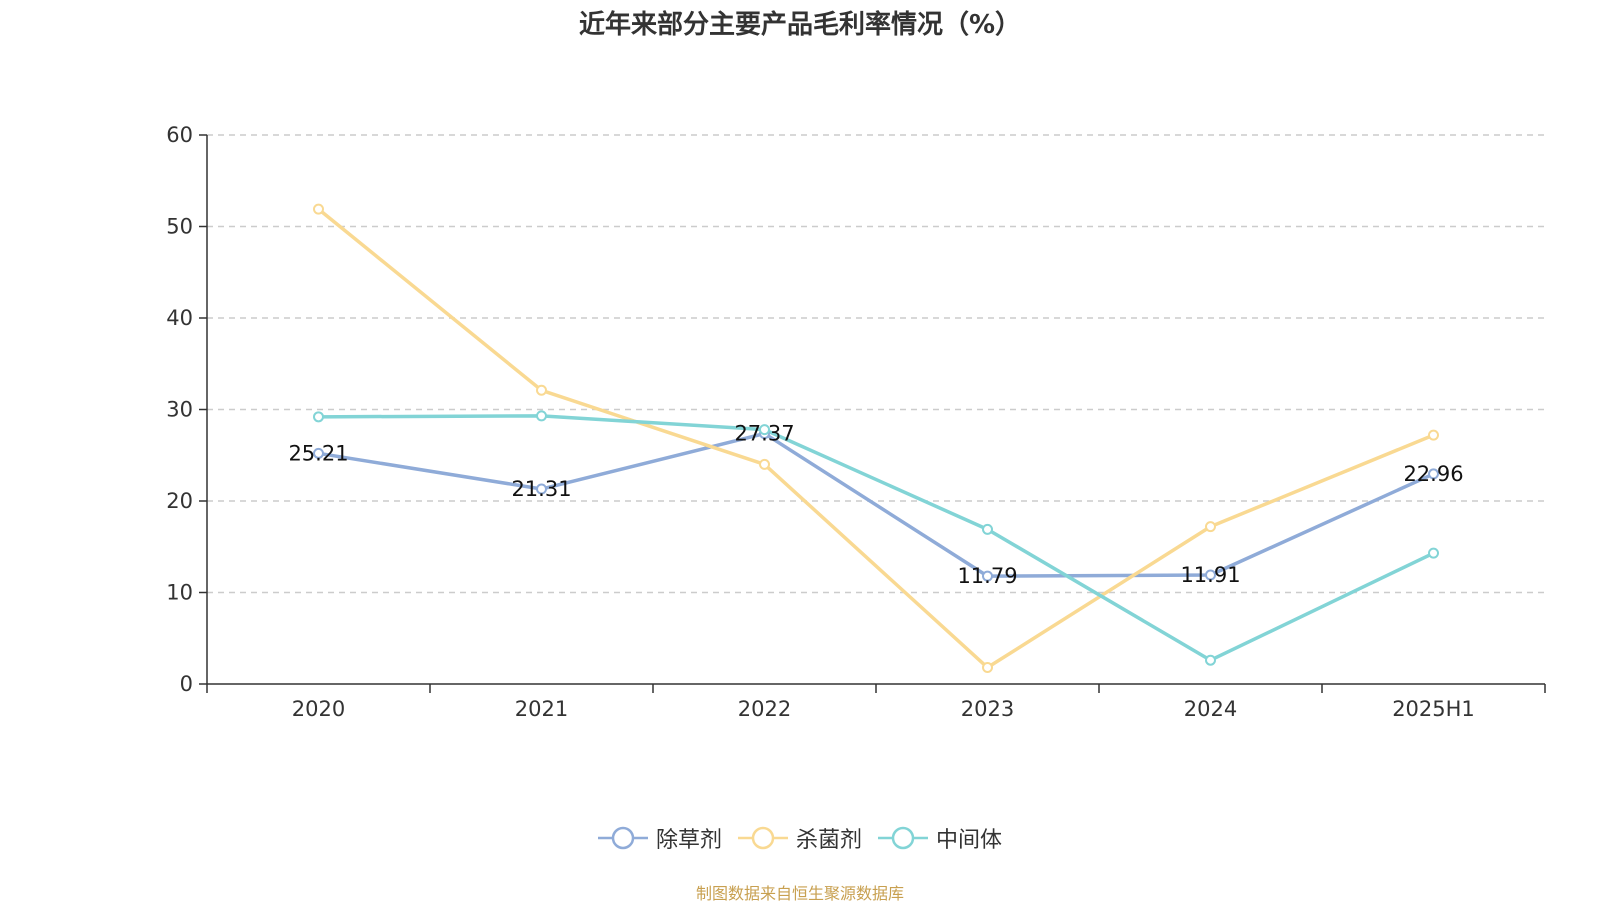 The height and width of the screenshot is (904, 1600). I want to click on legend-item-0: 除草剂, so click(659, 838).